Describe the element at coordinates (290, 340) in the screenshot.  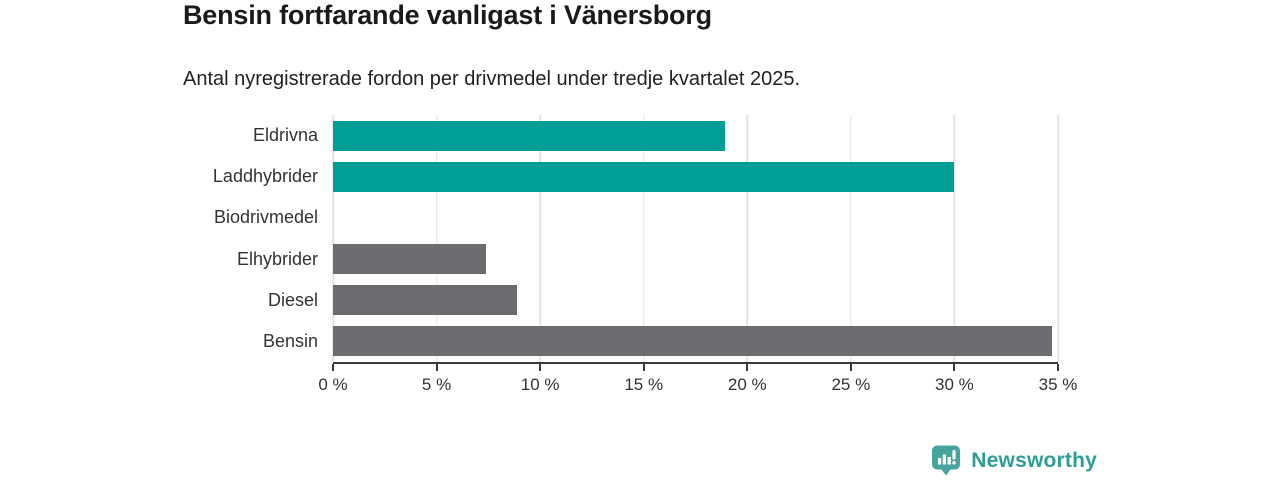
I see `category-label: Bensin` at that location.